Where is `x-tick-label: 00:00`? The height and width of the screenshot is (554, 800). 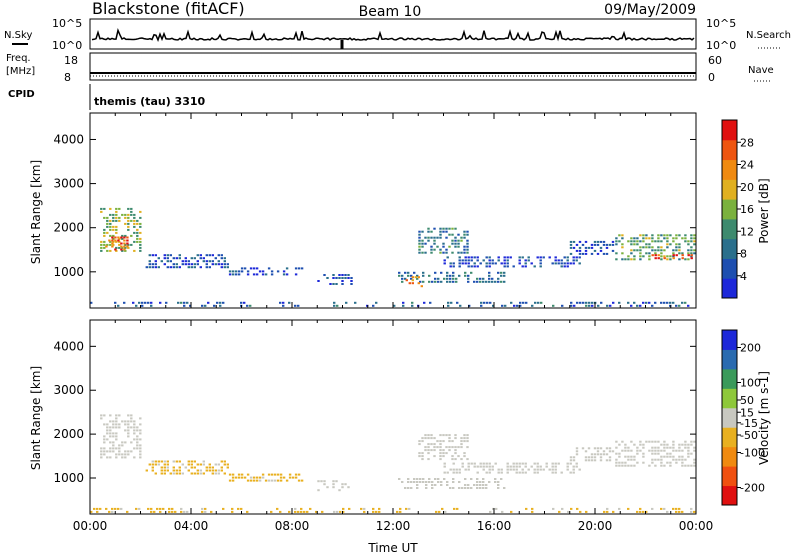
x-tick-label: 00:00 is located at coordinates (696, 526).